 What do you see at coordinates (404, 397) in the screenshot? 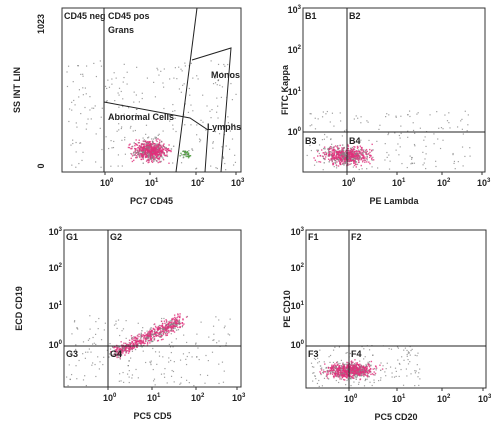
I see `tick-exponent: 1` at bounding box center [404, 397].